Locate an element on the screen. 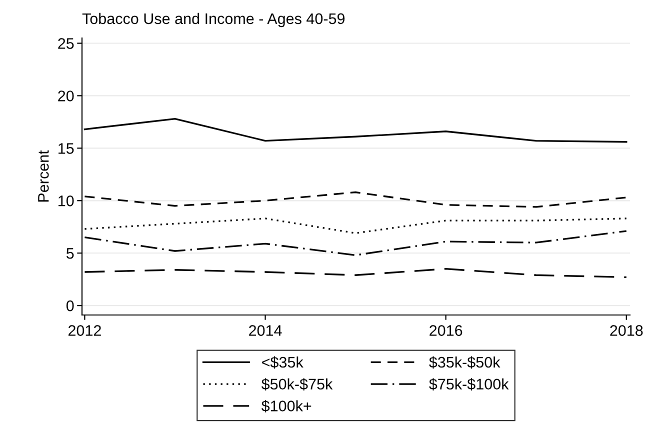 This screenshot has width=650, height=437. x-tick-label: 2016 is located at coordinates (446, 330).